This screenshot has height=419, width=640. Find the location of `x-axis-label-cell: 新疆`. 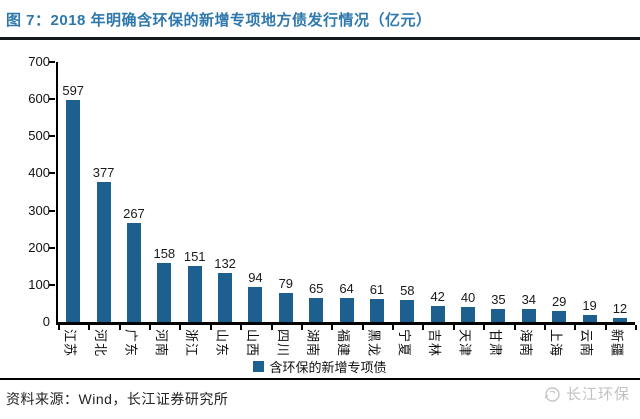

x-axis-label-cell: 新疆 is located at coordinates (618, 343).